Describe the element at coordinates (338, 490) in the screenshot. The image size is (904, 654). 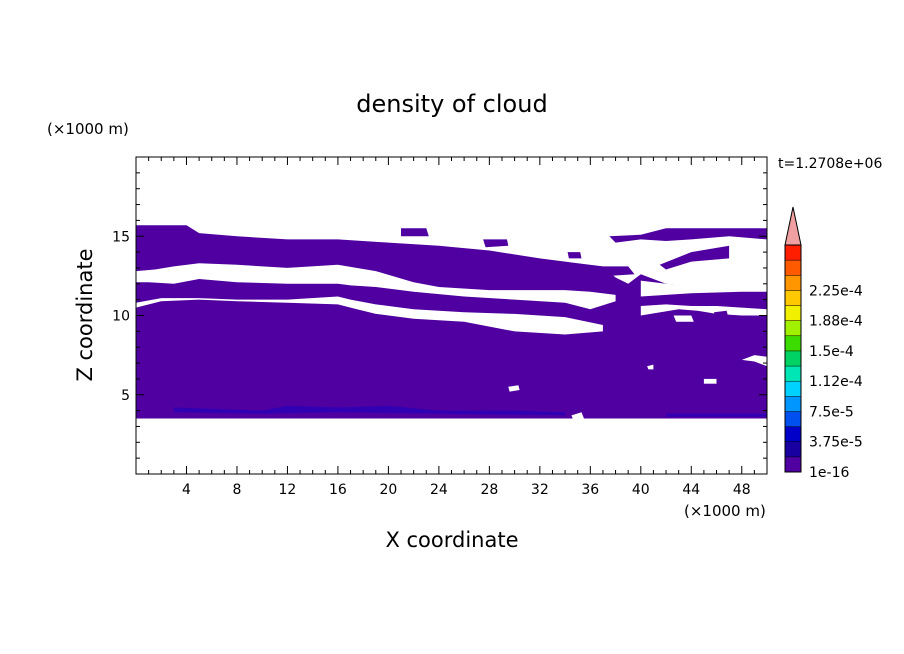
I see `x-tick-label: 16` at that location.